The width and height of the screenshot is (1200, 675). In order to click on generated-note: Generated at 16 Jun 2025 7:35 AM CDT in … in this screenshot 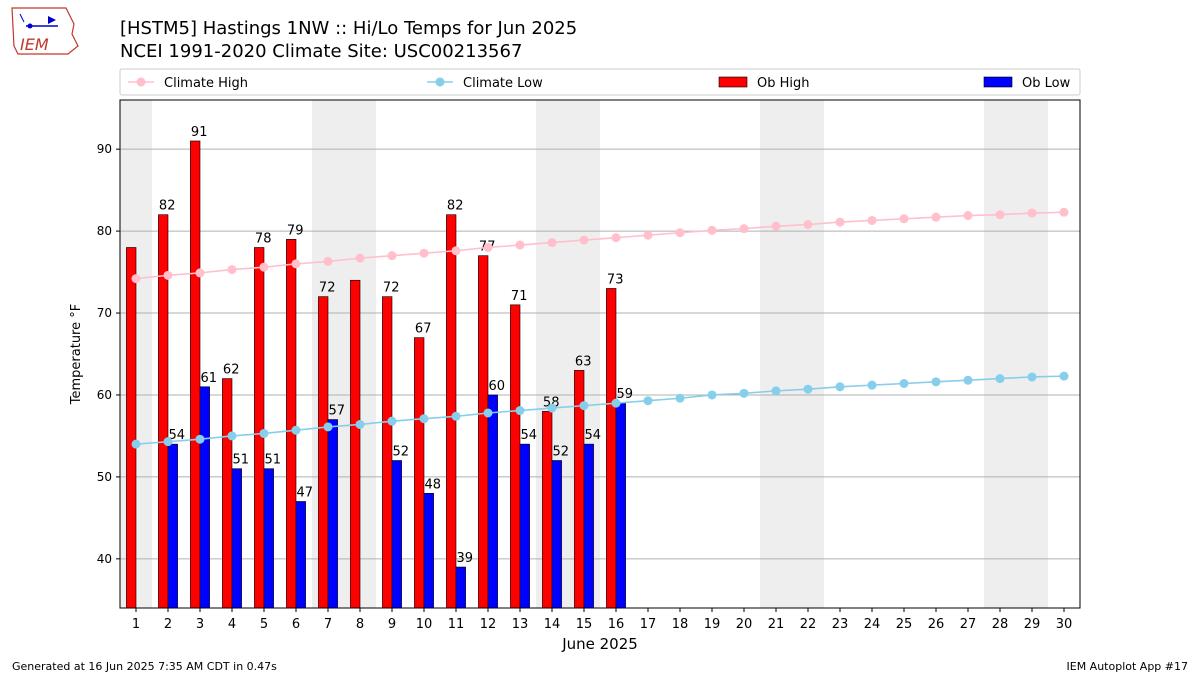, I will do `click(144, 666)`.